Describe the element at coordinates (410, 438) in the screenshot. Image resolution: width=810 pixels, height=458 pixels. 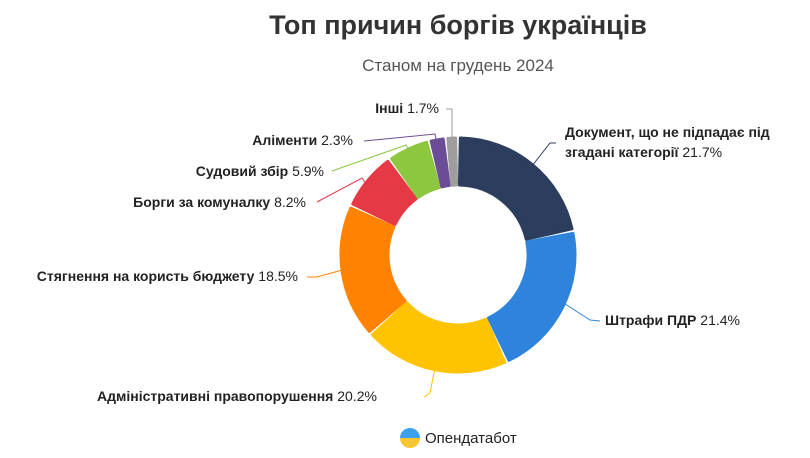
I see `logo-icon` at that location.